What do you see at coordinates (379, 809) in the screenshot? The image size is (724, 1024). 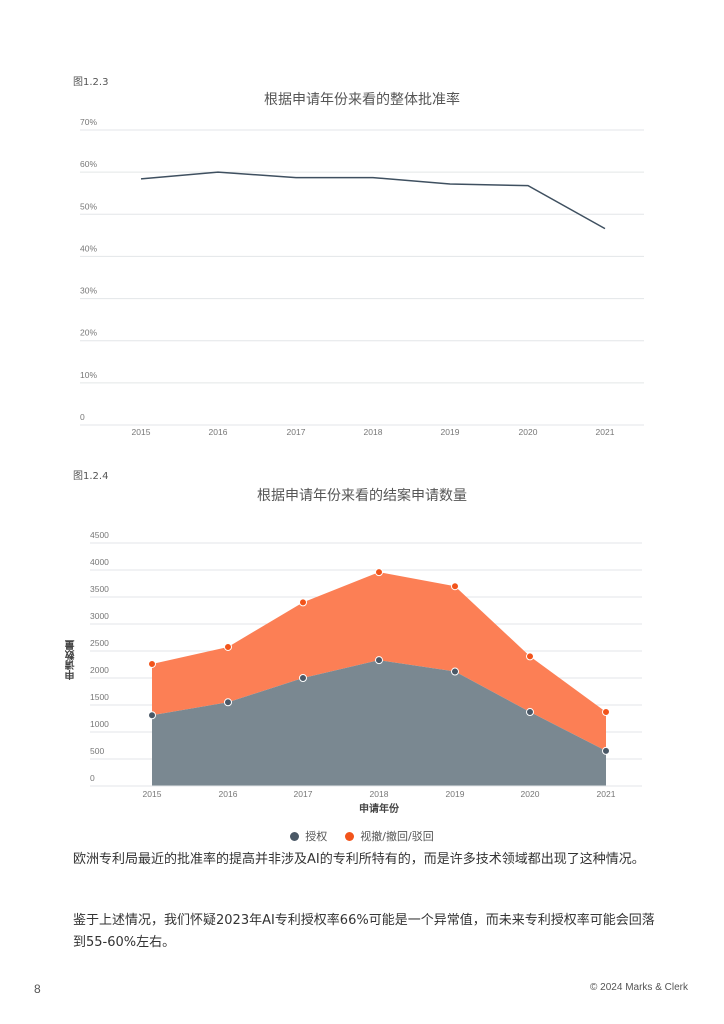 I see `x-axis-label: 申请年份` at bounding box center [379, 809].